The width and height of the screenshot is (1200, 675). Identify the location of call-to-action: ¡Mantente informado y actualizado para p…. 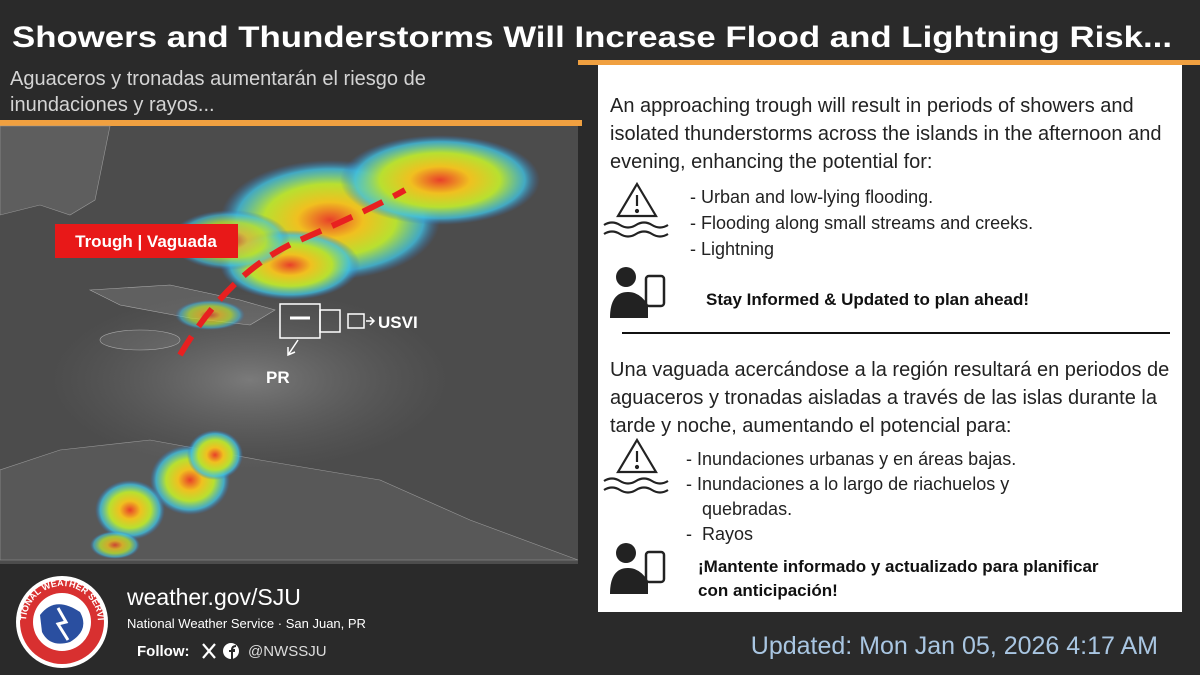
(901, 578).